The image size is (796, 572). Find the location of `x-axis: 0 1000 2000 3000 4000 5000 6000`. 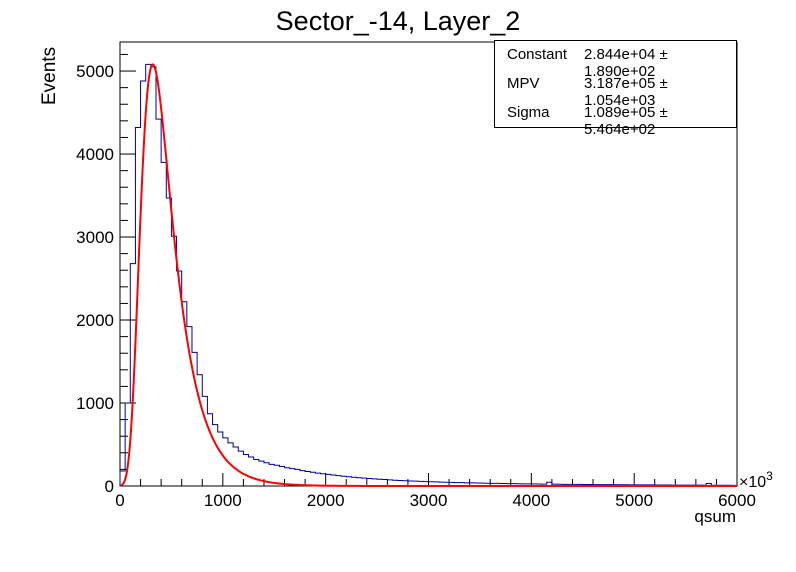

x-axis: 0 1000 2000 3000 4000 5000 6000 is located at coordinates (435, 491).